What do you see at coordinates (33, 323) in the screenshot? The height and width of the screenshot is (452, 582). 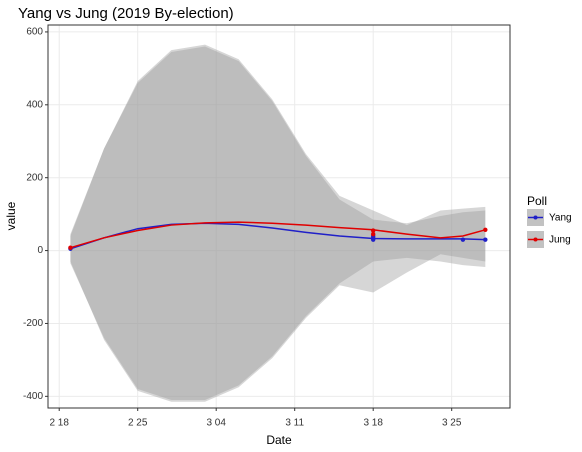 I see `y-tick-label: -200` at bounding box center [33, 323].